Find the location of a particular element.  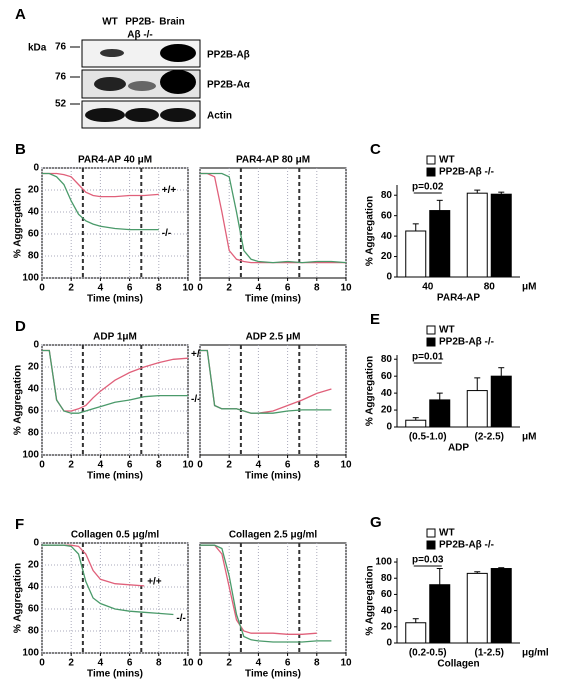

x-tick-label: (2-2.5) is located at coordinates (489, 437).